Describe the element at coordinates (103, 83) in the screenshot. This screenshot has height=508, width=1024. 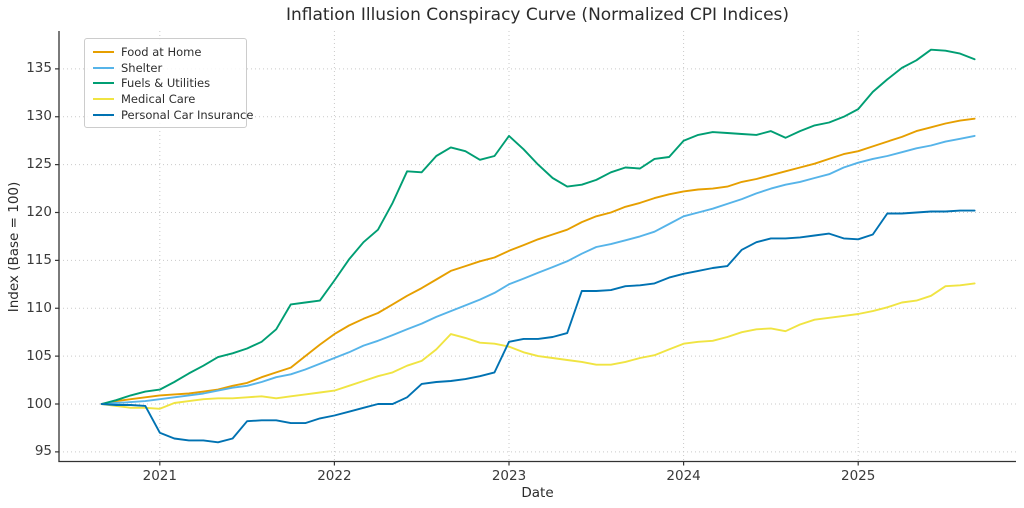
I see `legend-swatch-fuels-utilities` at that location.